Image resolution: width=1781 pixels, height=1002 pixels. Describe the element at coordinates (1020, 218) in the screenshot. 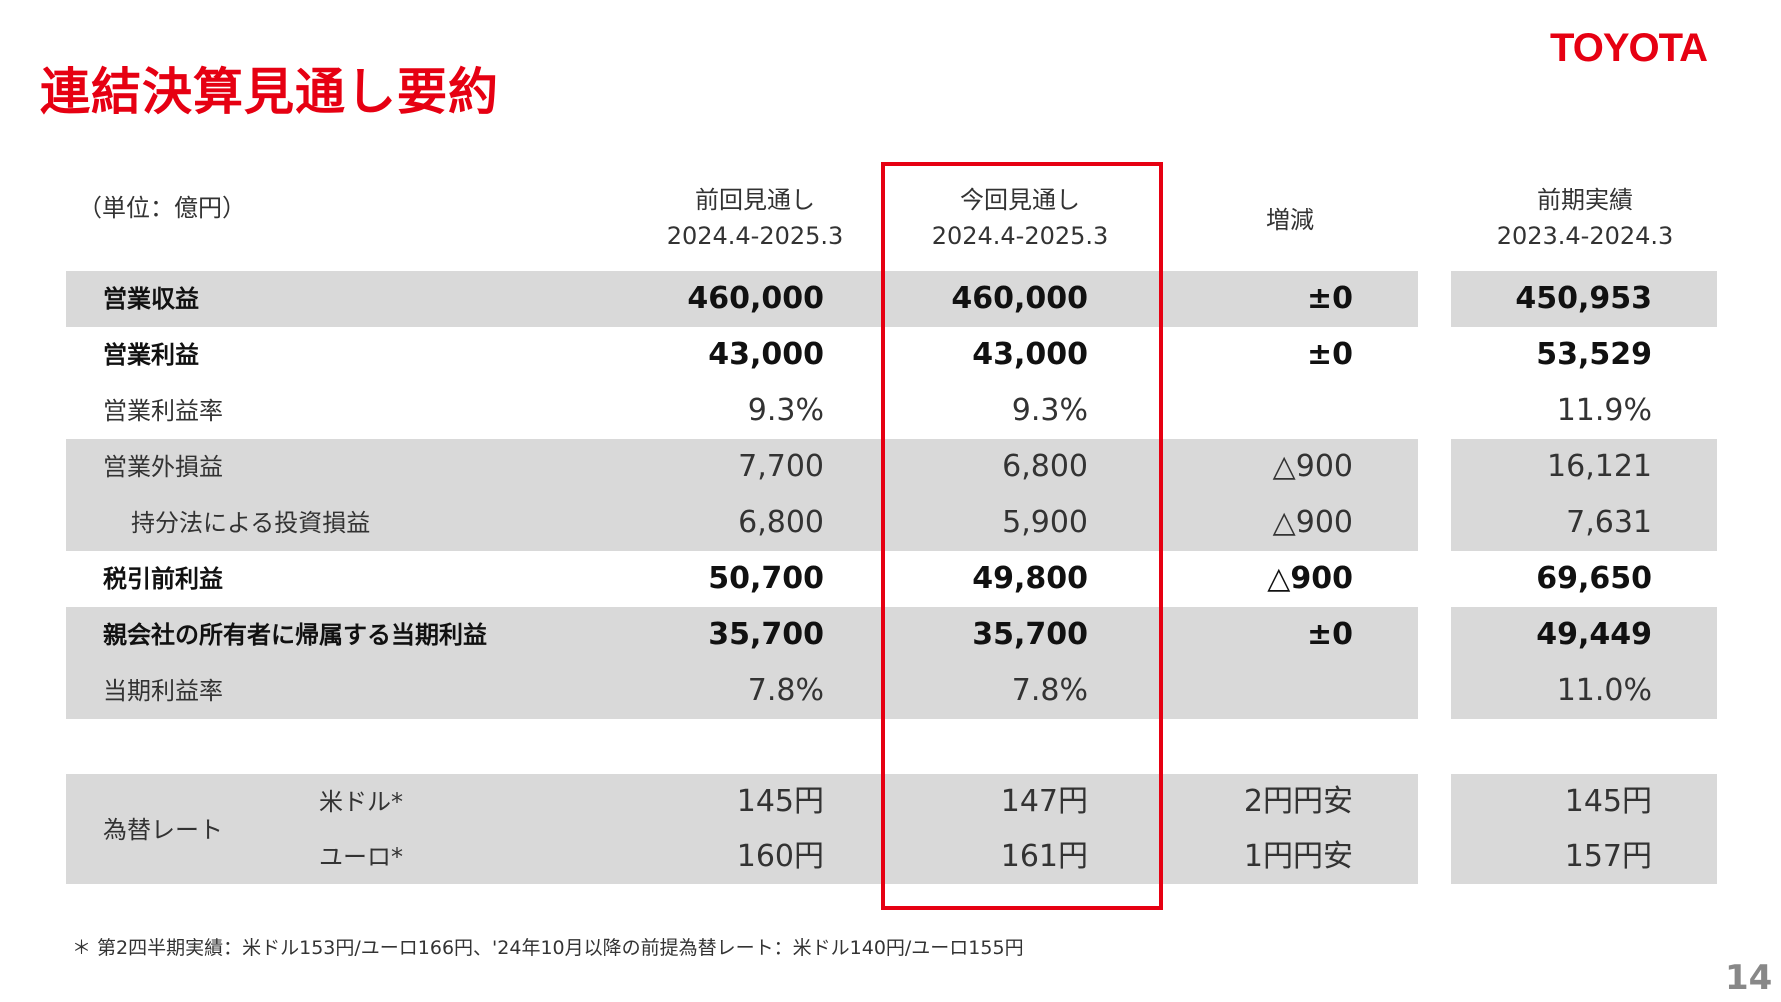

I see `column-header-current: 今回見通し 2024.4-2025.3` at that location.